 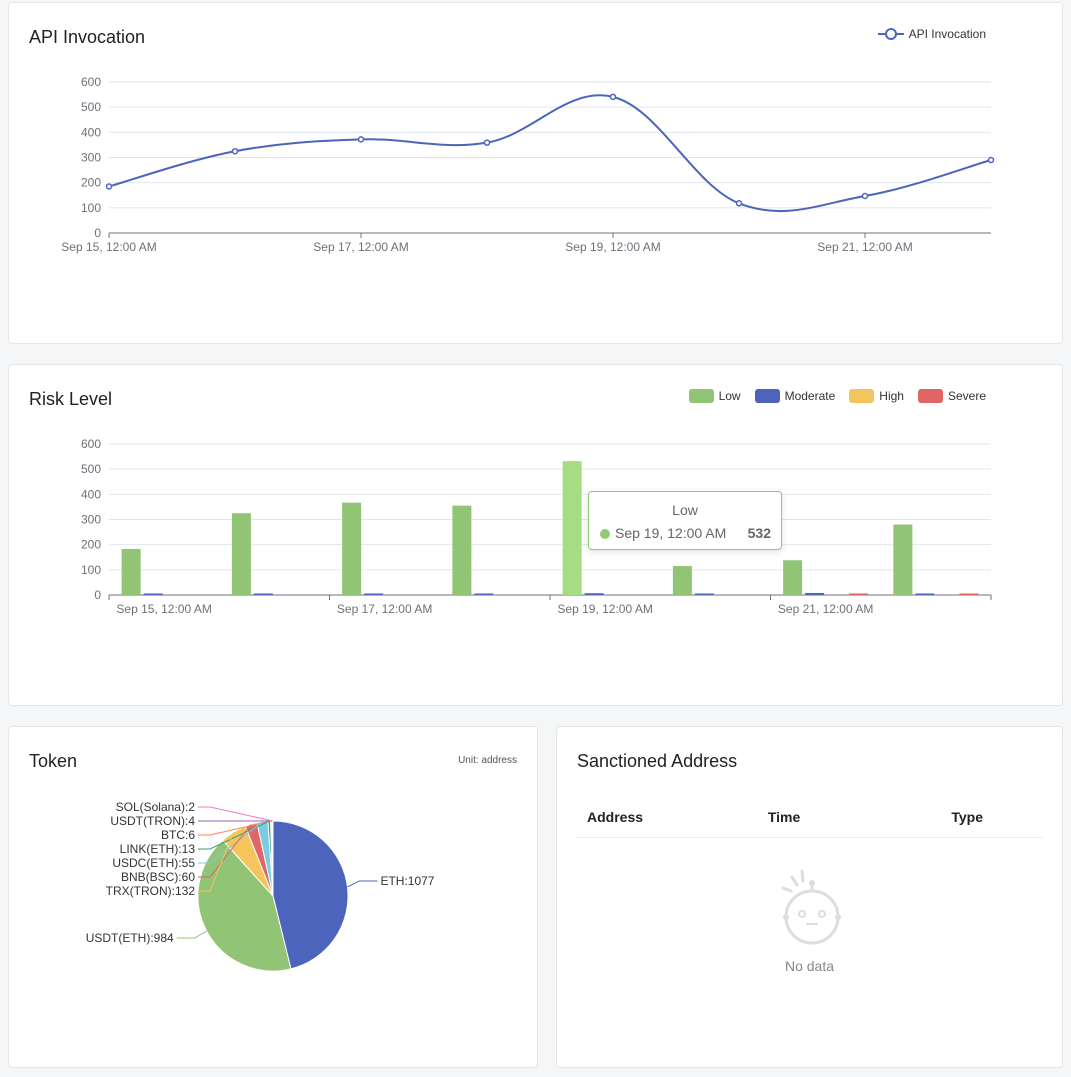 I want to click on pie-slice-eth, so click(x=310, y=895).